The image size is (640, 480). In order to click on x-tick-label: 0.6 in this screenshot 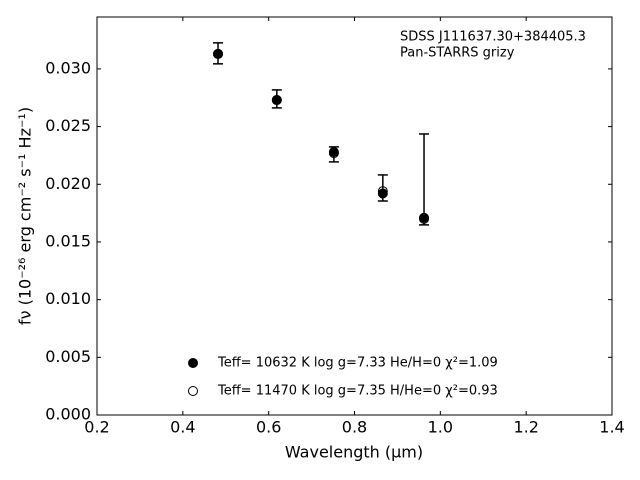, I will do `click(268, 427)`.